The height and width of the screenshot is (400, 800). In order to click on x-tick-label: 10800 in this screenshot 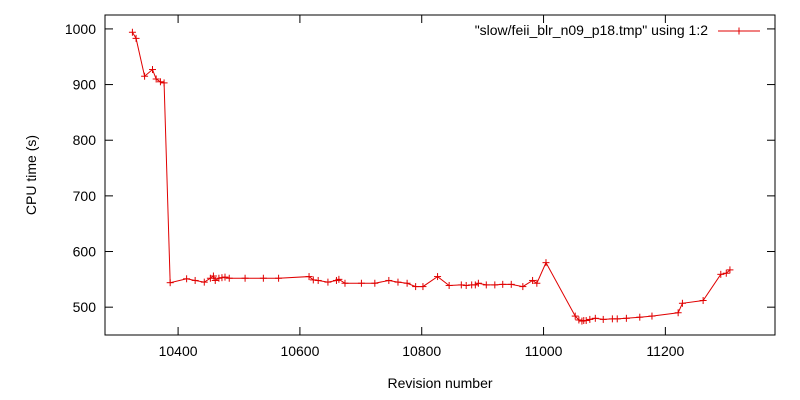, I will do `click(421, 351)`.